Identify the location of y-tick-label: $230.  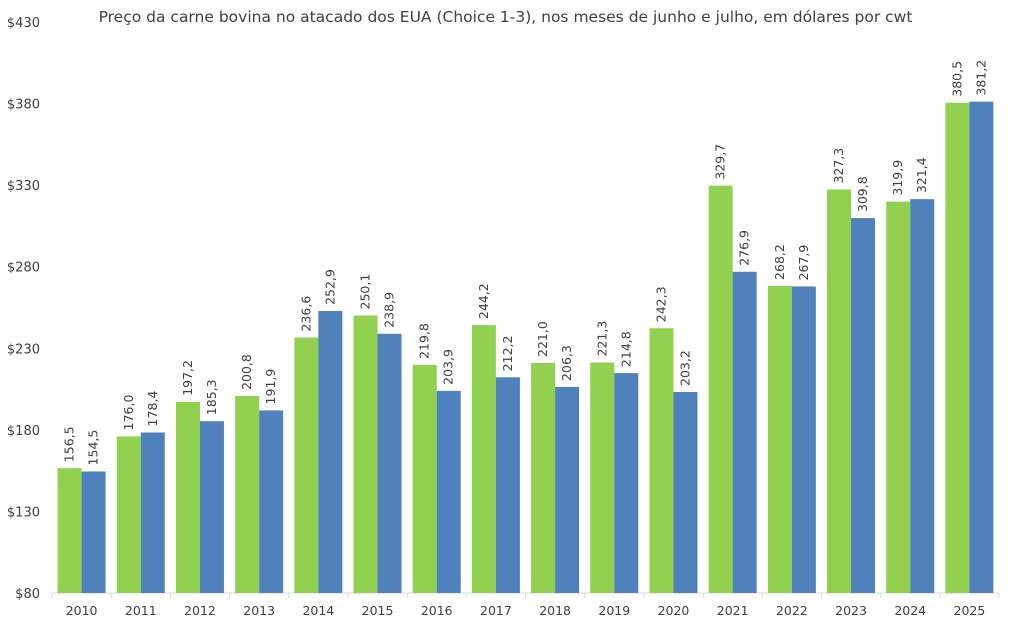
(23, 349).